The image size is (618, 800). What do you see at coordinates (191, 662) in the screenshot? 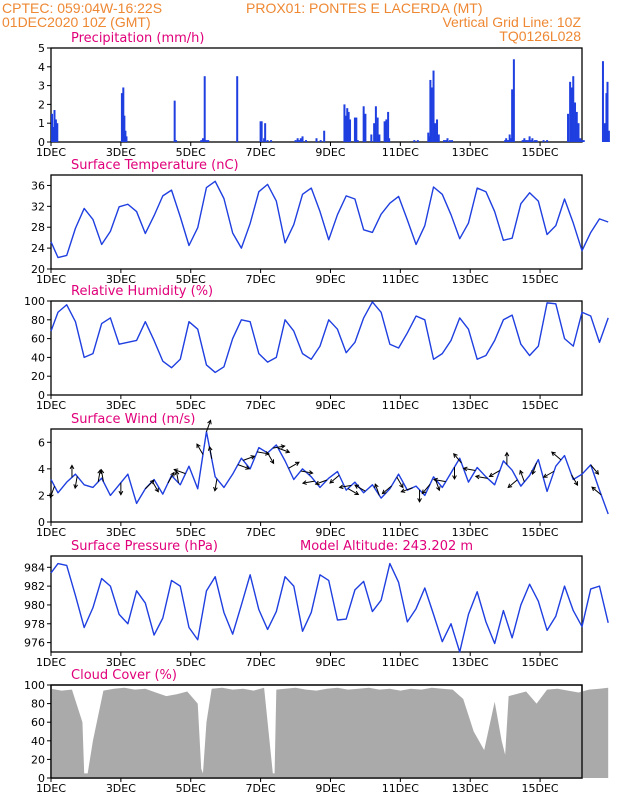
I see `press-xtick-label: 5DEC` at bounding box center [191, 662].